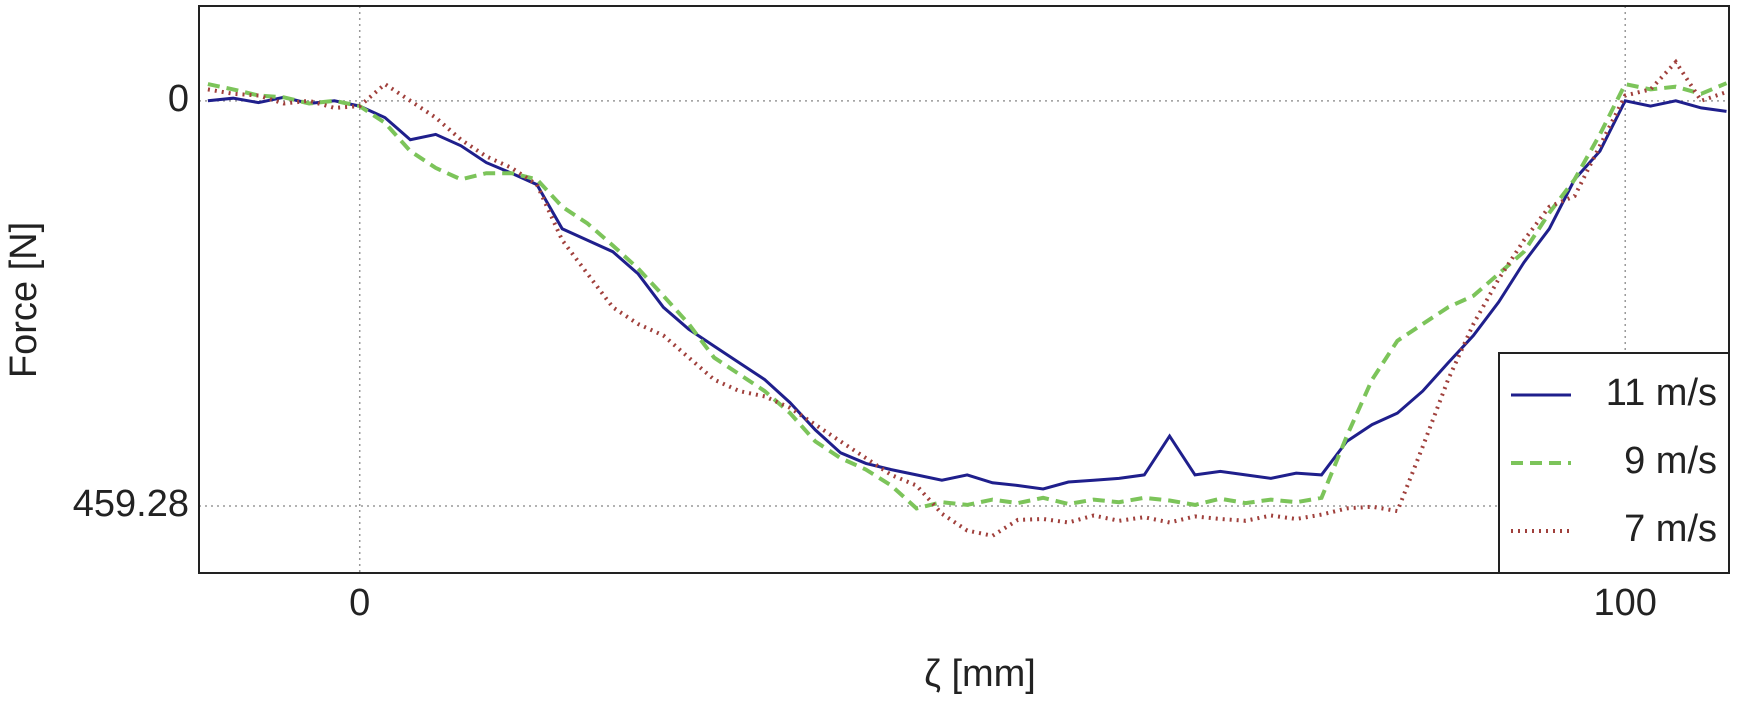  Describe the element at coordinates (1661, 393) in the screenshot. I see `legend-label: 11 m/s` at that location.